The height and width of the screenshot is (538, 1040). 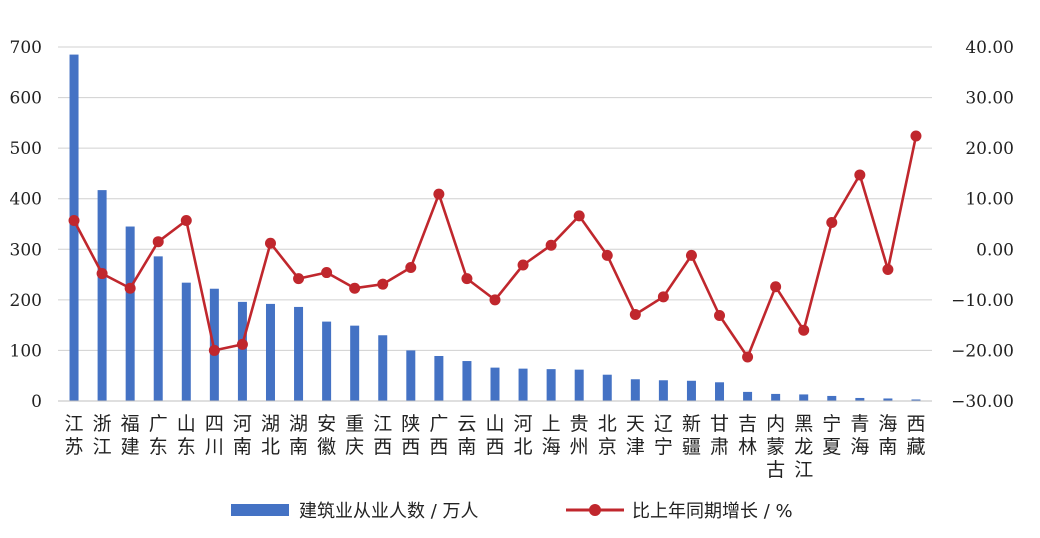 I want to click on right-tick-label: 10.00, so click(x=989, y=200).